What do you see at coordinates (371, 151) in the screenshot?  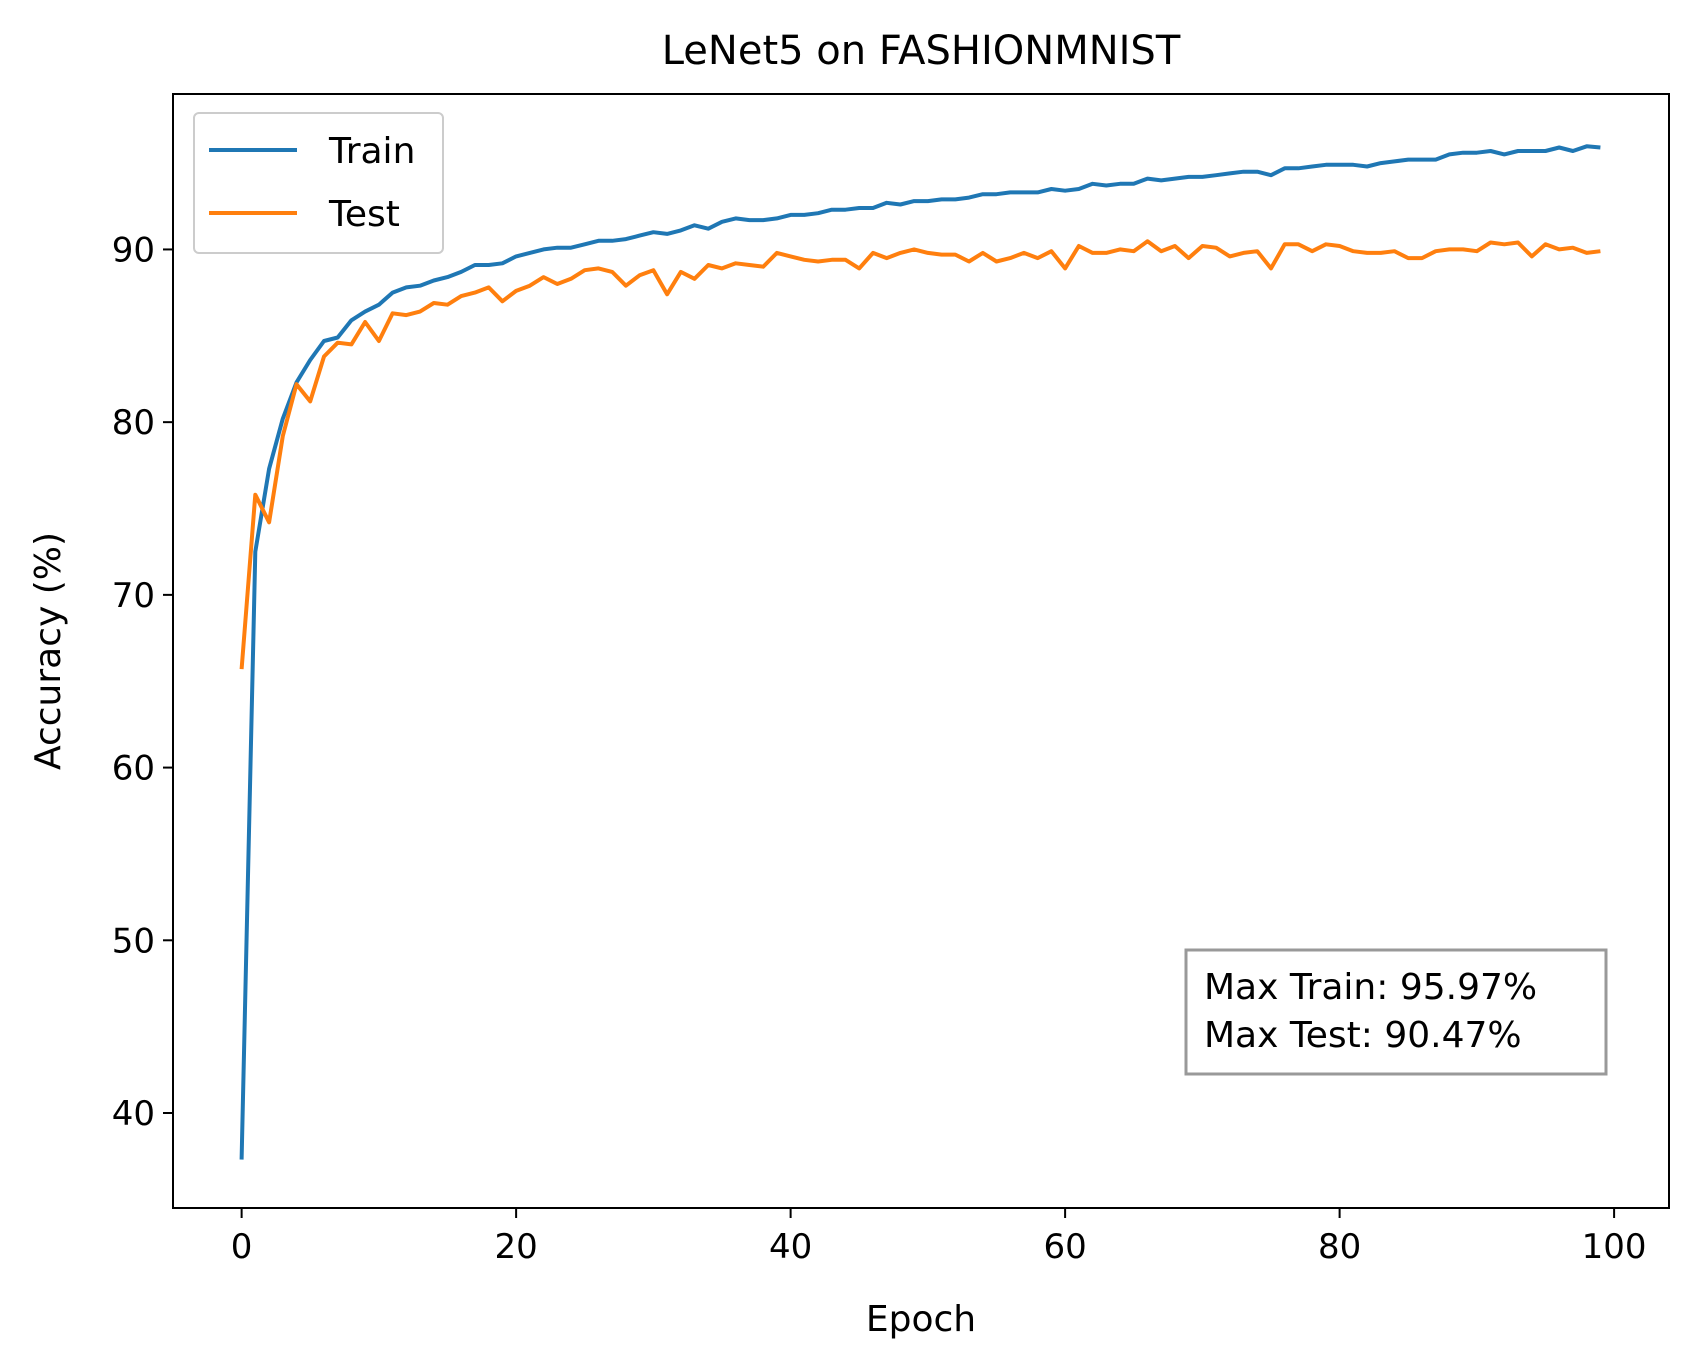 I see `legend-label-train: Train` at bounding box center [371, 151].